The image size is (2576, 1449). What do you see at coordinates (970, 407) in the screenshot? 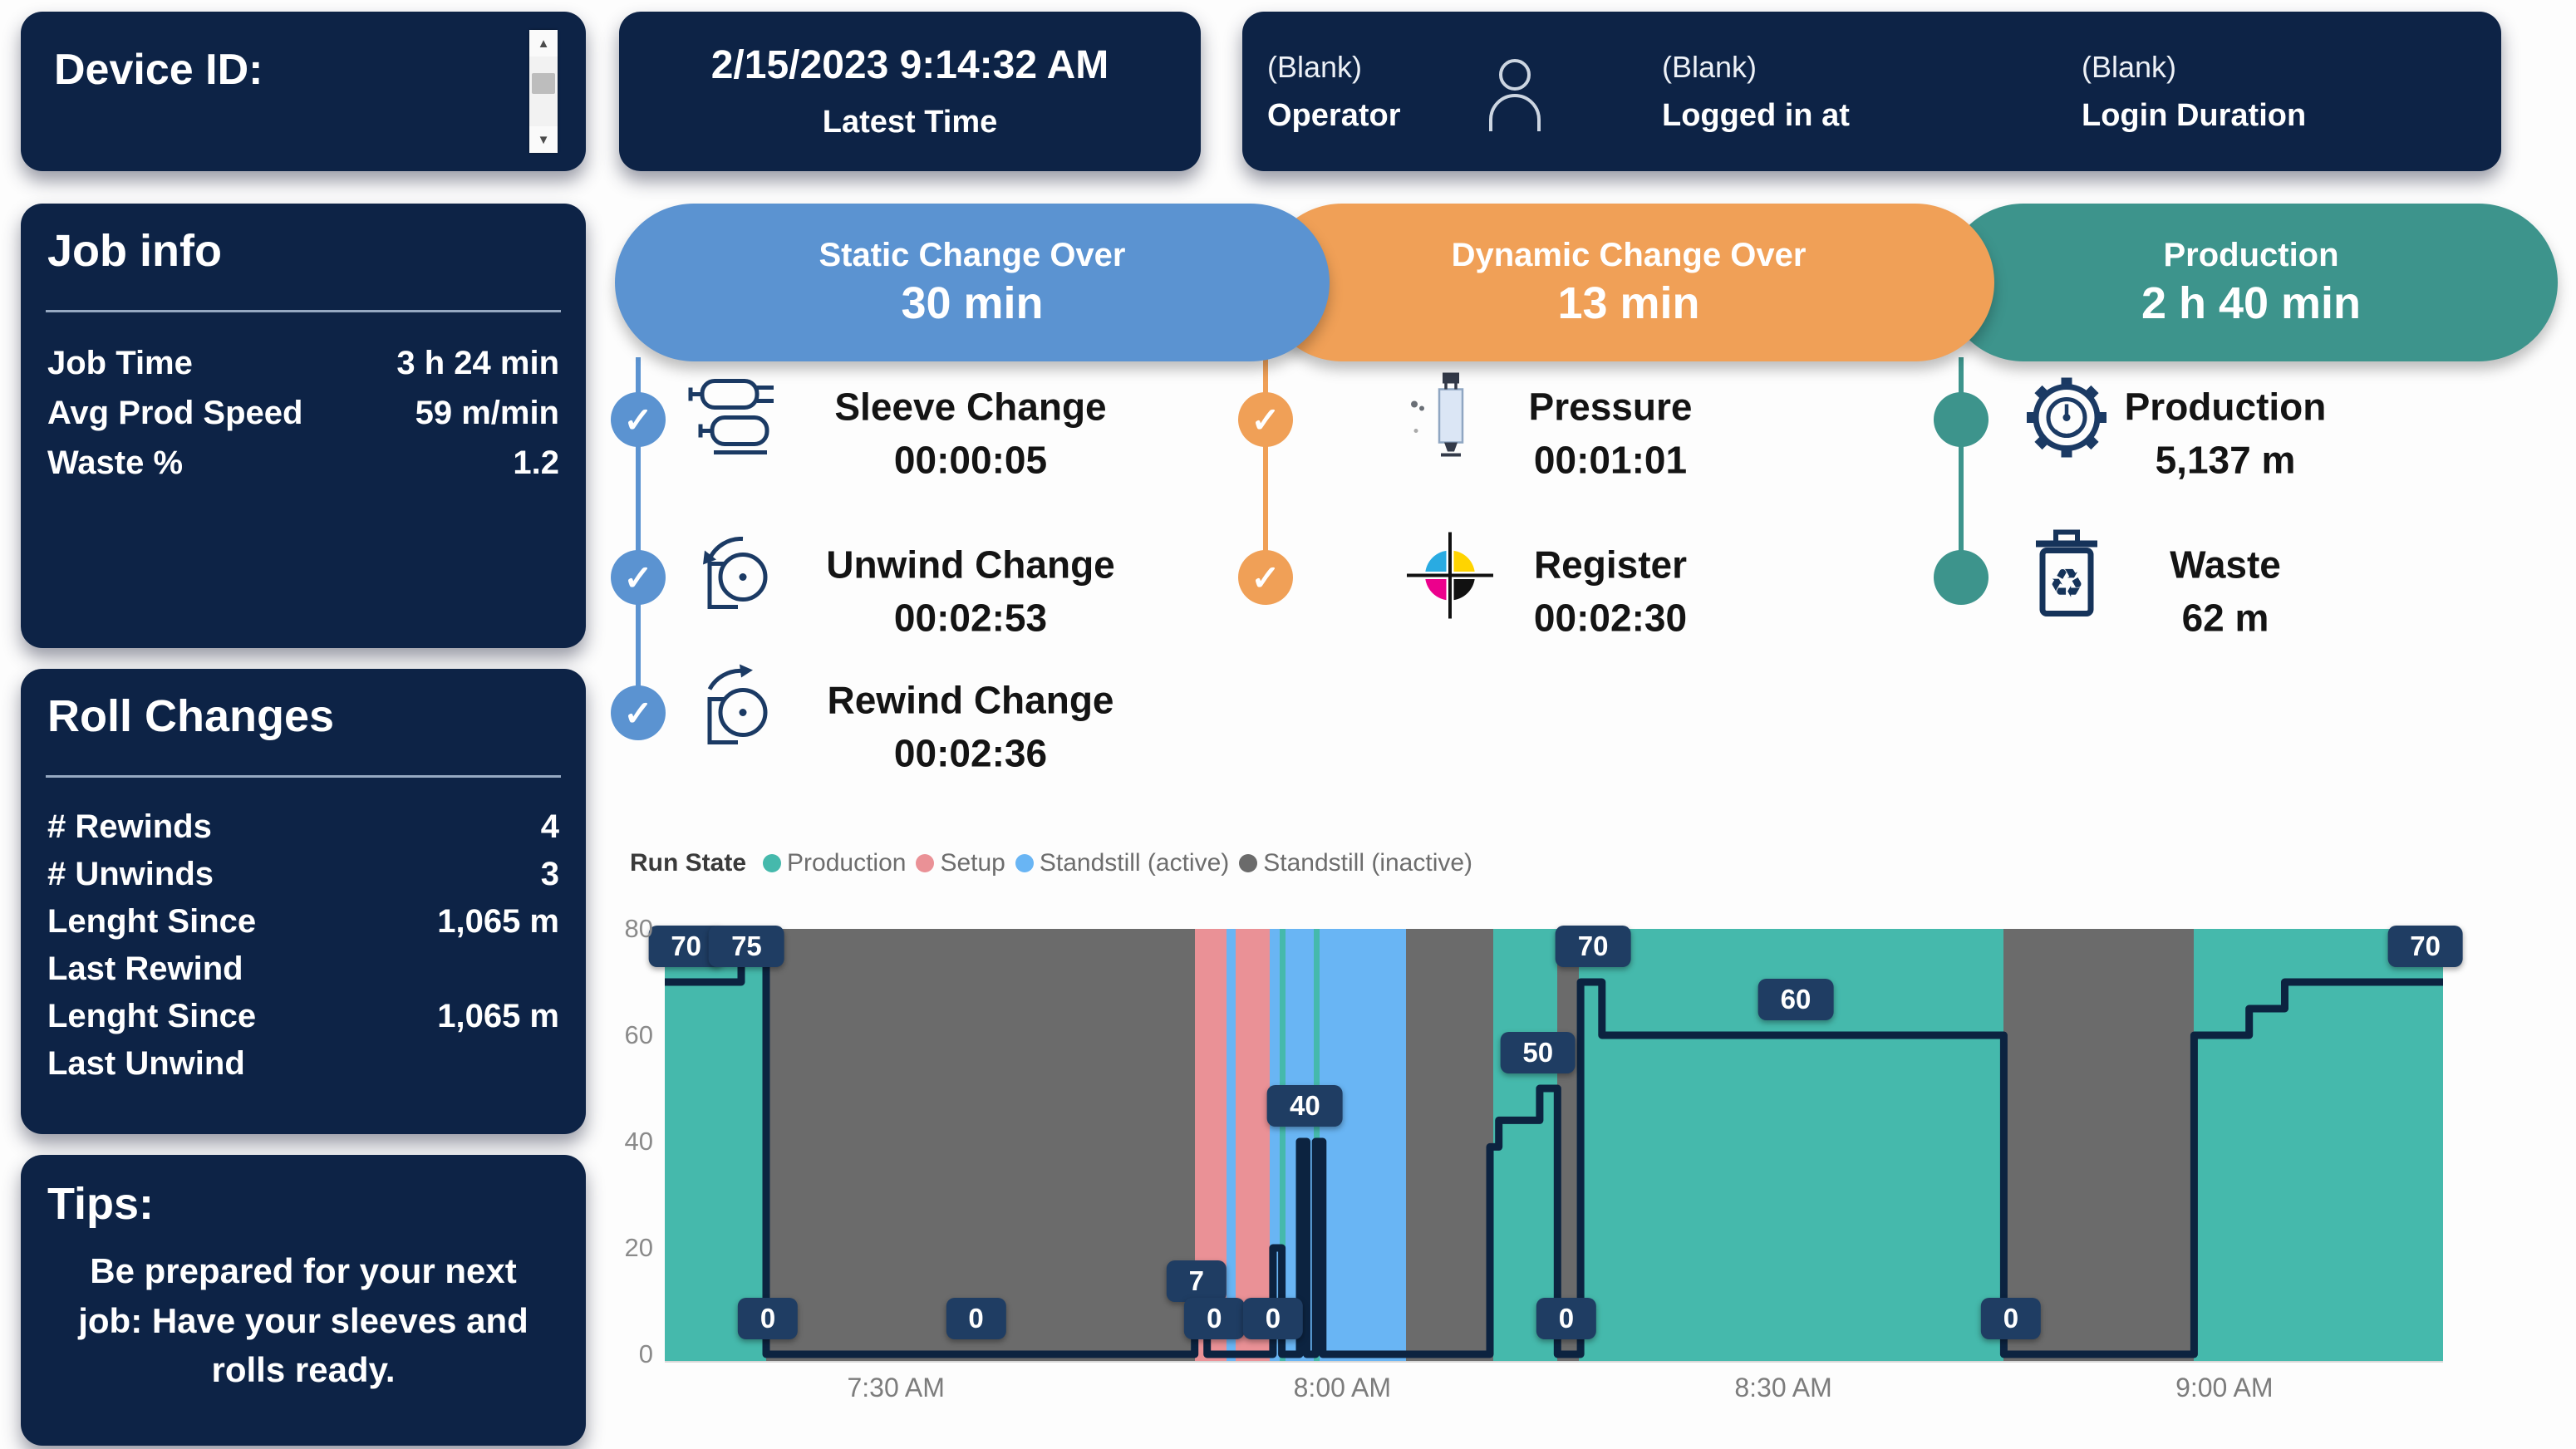
I see `step-title: Sleeve Change` at bounding box center [970, 407].